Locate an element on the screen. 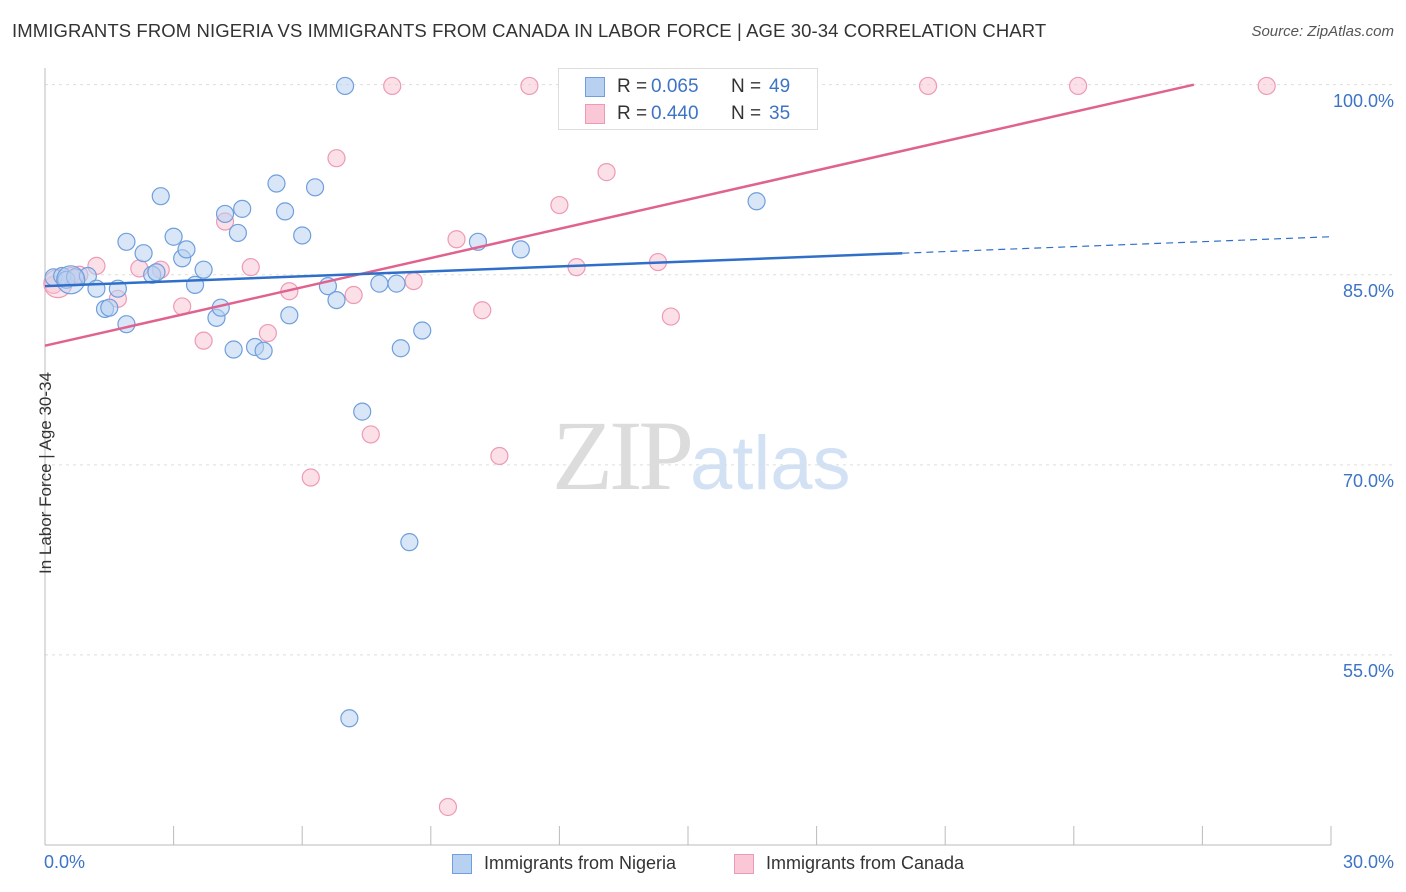  y-tick-label: 85.0% is located at coordinates (1368, 290).